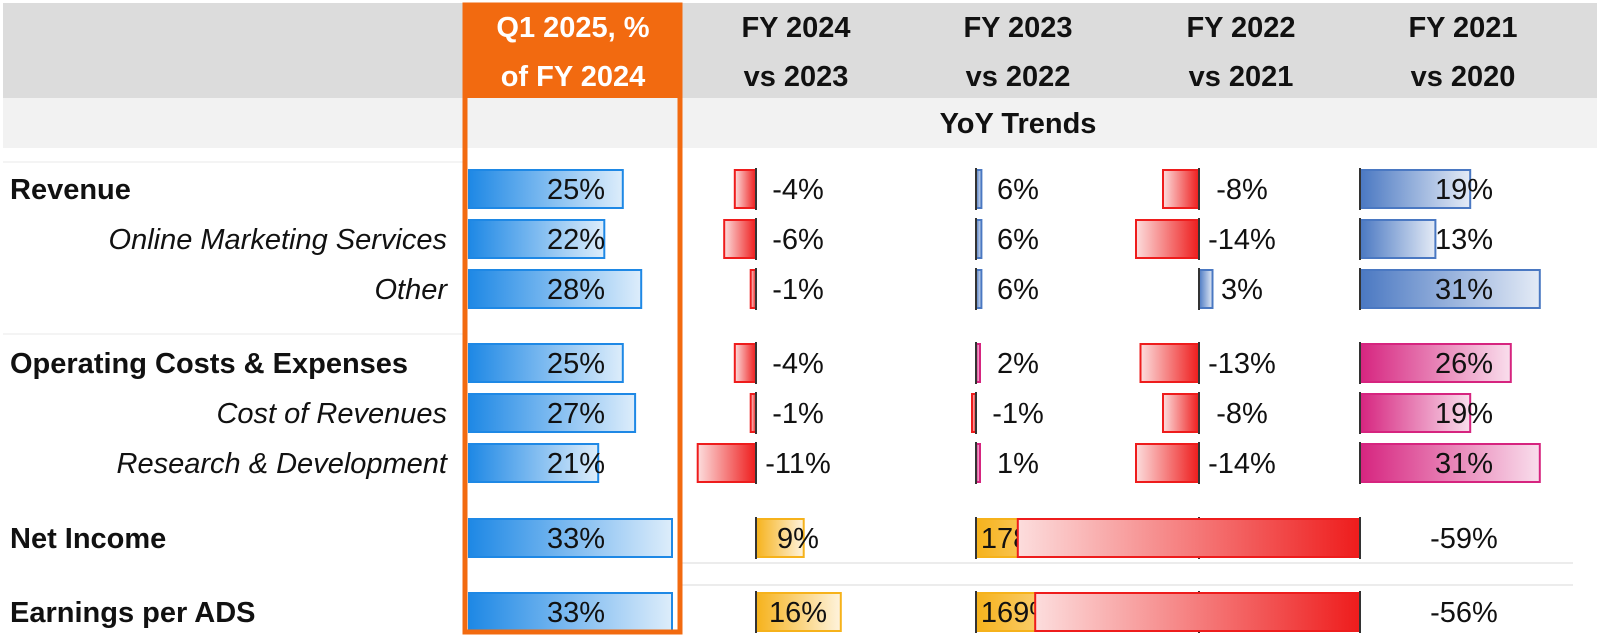  I want to click on row-label: Earnings per ADS, so click(132, 613).